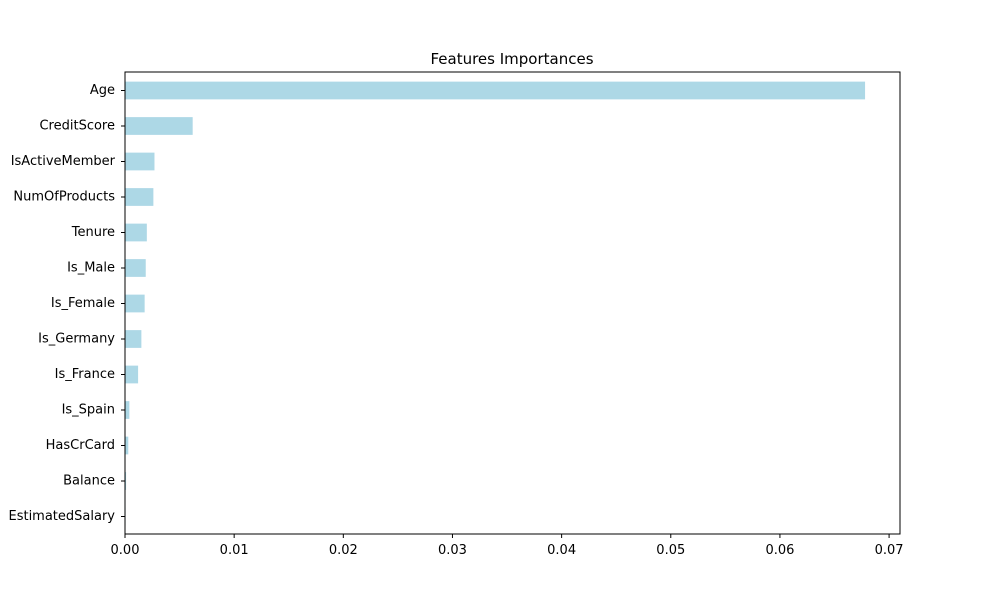 This screenshot has height=600, width=1000. Describe the element at coordinates (61, 516) in the screenshot. I see `y-tick-label: EstimatedSalary` at that location.